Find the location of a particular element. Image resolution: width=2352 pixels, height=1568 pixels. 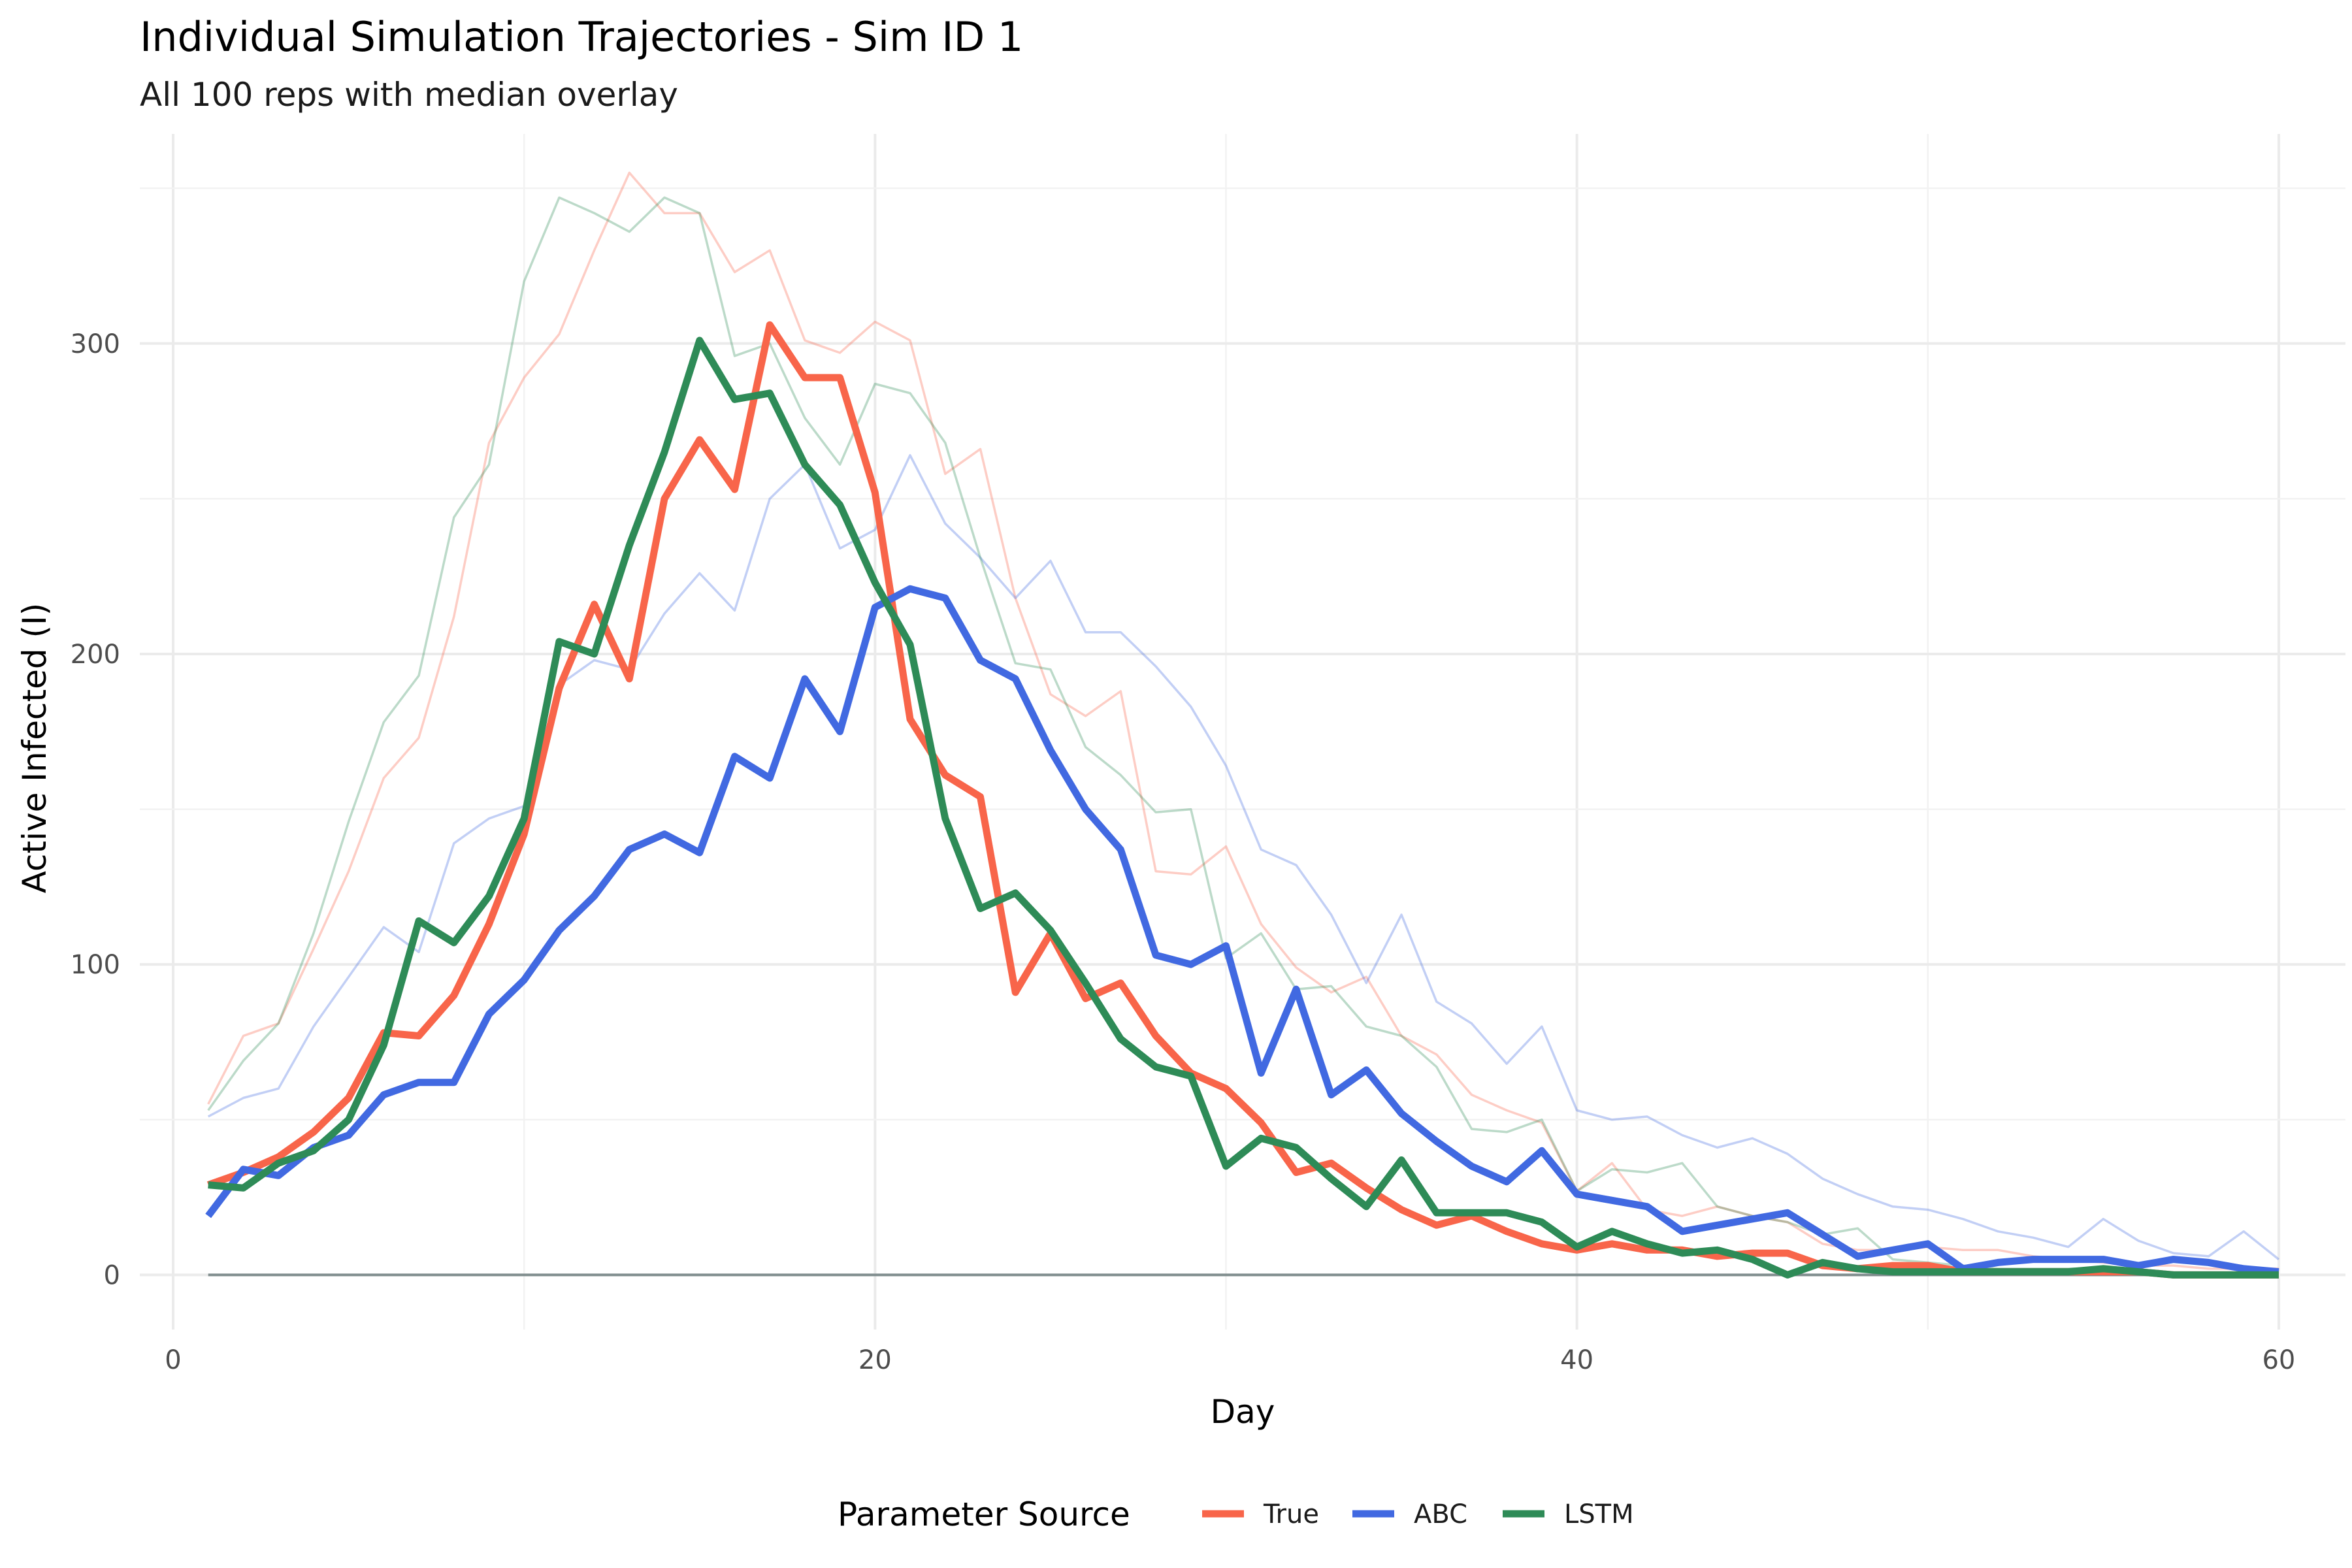

x-tick-label: 20 is located at coordinates (875, 1360).